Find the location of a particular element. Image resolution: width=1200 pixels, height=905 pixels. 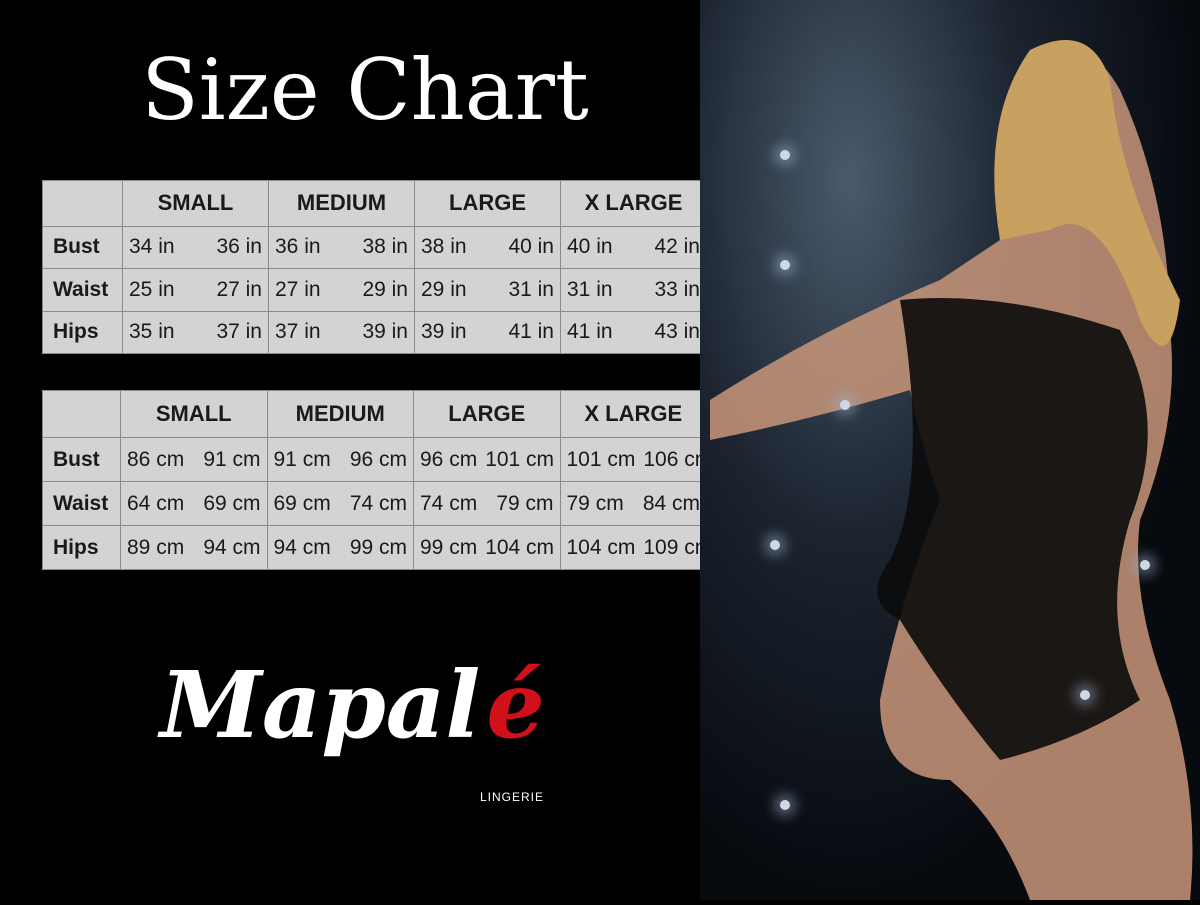

size-header-row: SMALL MEDIUM LARGE X LARGE is located at coordinates (374, 203).